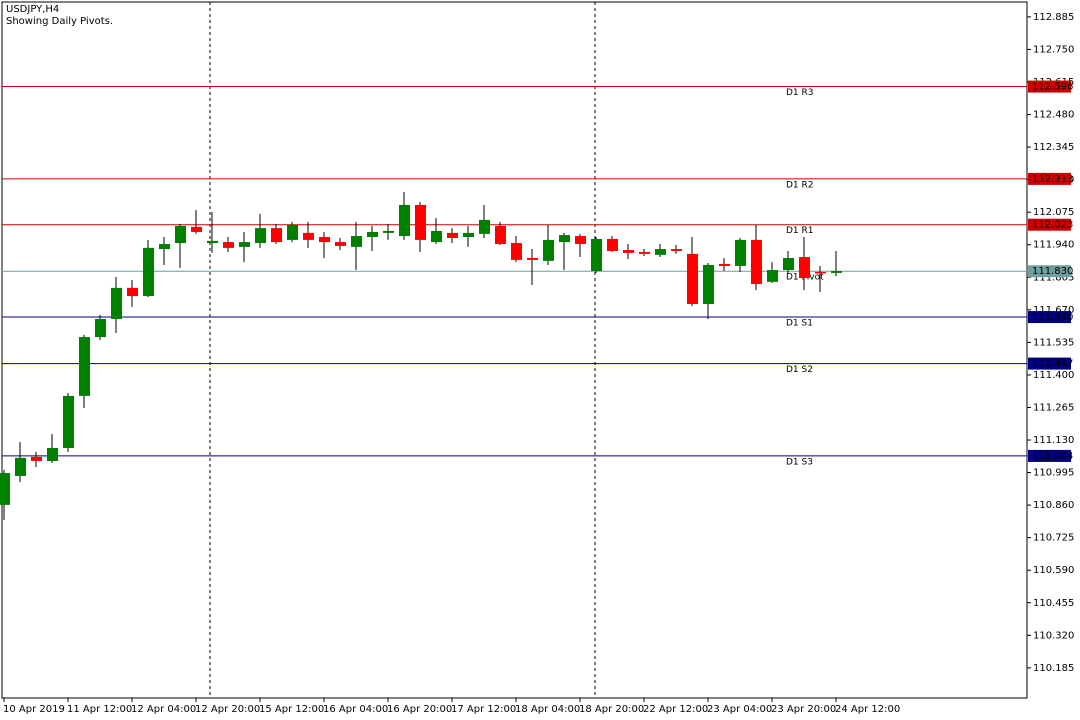  I want to click on pivot-label: D1 S1, so click(799, 324).